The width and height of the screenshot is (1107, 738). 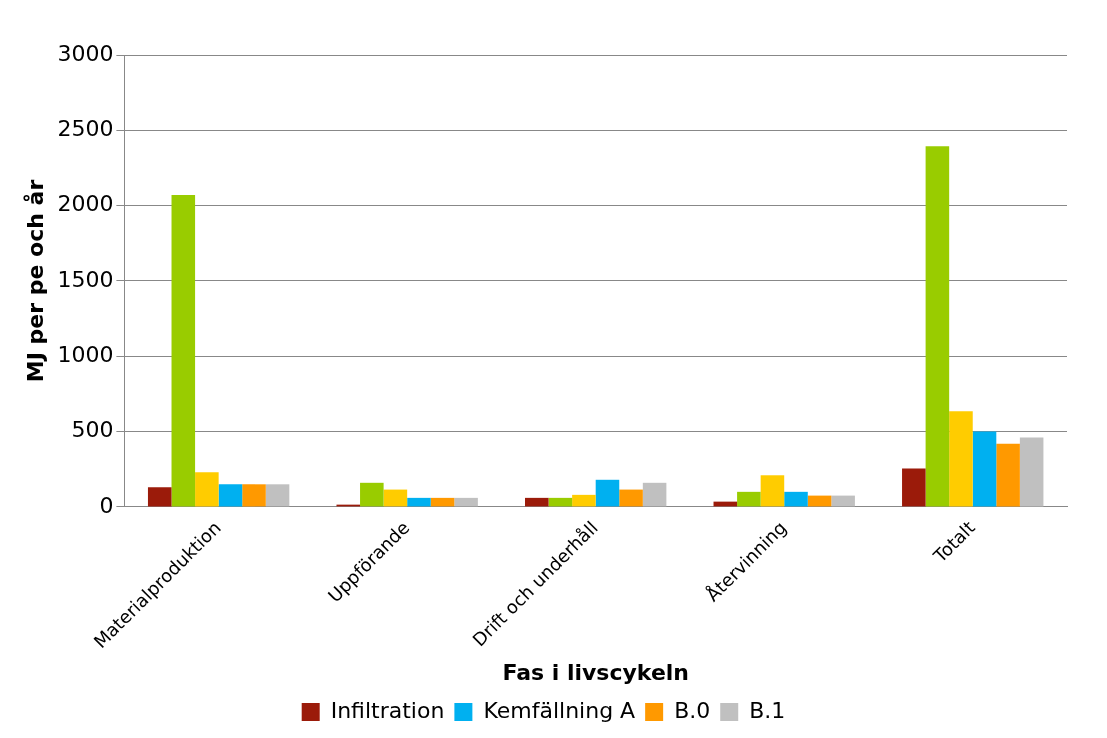 What do you see at coordinates (85, 354) in the screenshot?
I see `y-tick-label: 1000` at bounding box center [85, 354].